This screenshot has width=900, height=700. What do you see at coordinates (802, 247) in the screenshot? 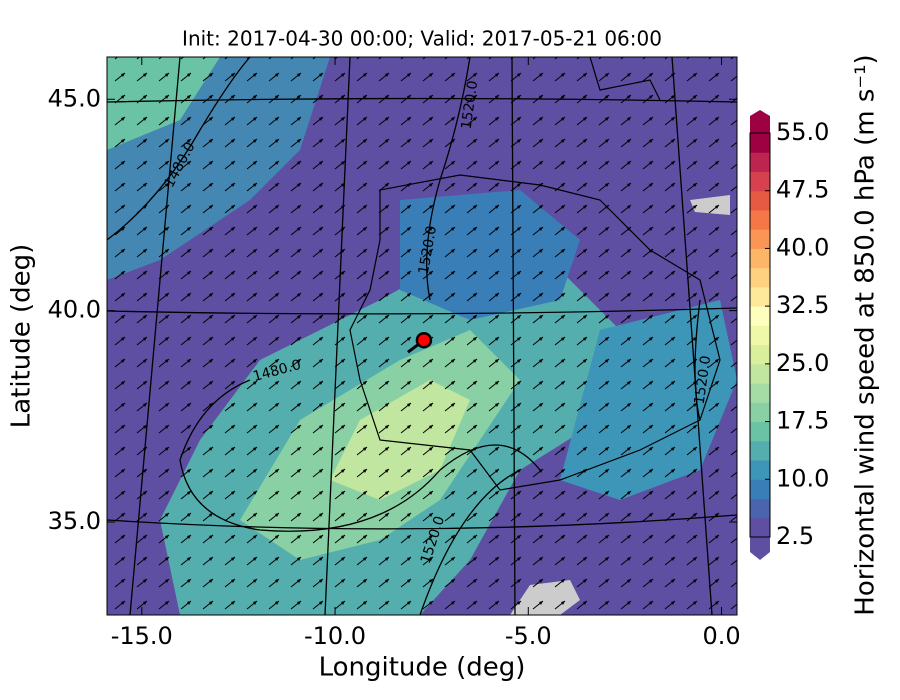
I see `colorbar-tick-label: 40.0` at bounding box center [802, 247].